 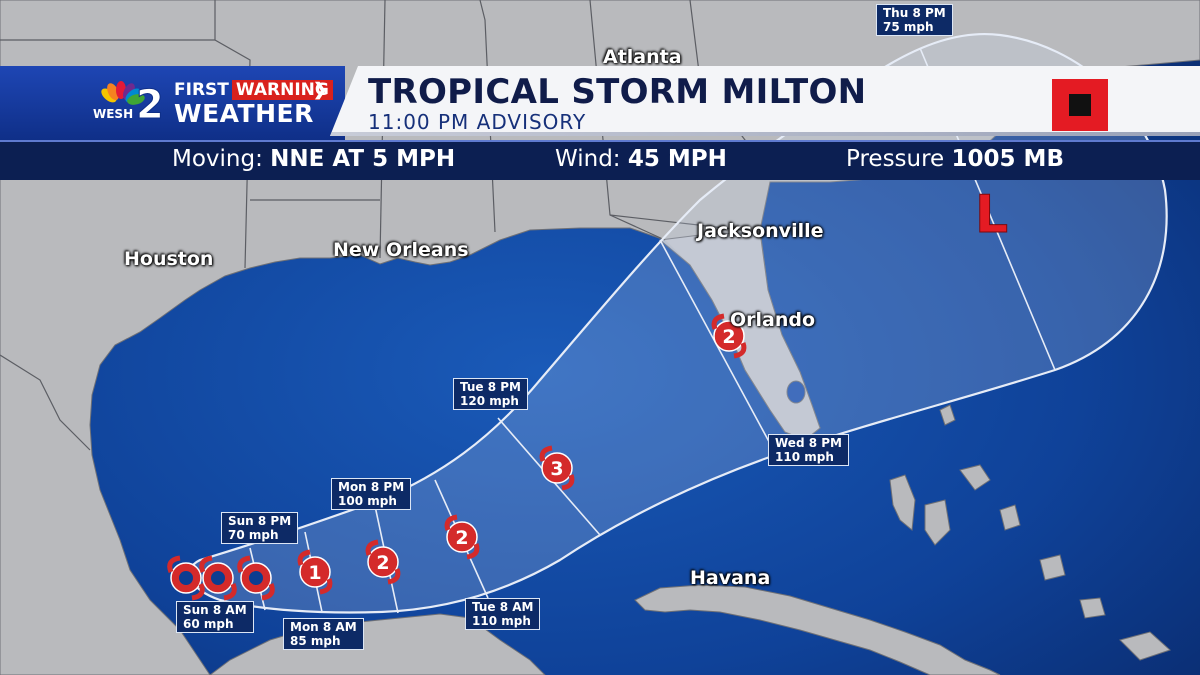 What do you see at coordinates (895, 159) in the screenshot?
I see `pressure-label: Pressure` at bounding box center [895, 159].